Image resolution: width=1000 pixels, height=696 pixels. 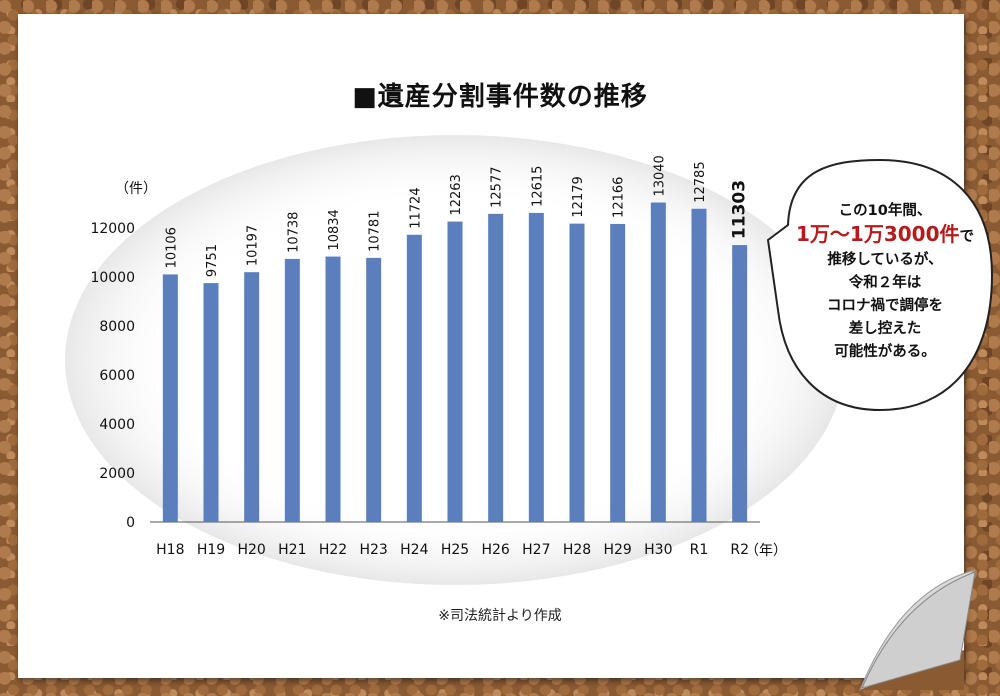 What do you see at coordinates (740, 383) in the screenshot?
I see `bar-R2` at bounding box center [740, 383].